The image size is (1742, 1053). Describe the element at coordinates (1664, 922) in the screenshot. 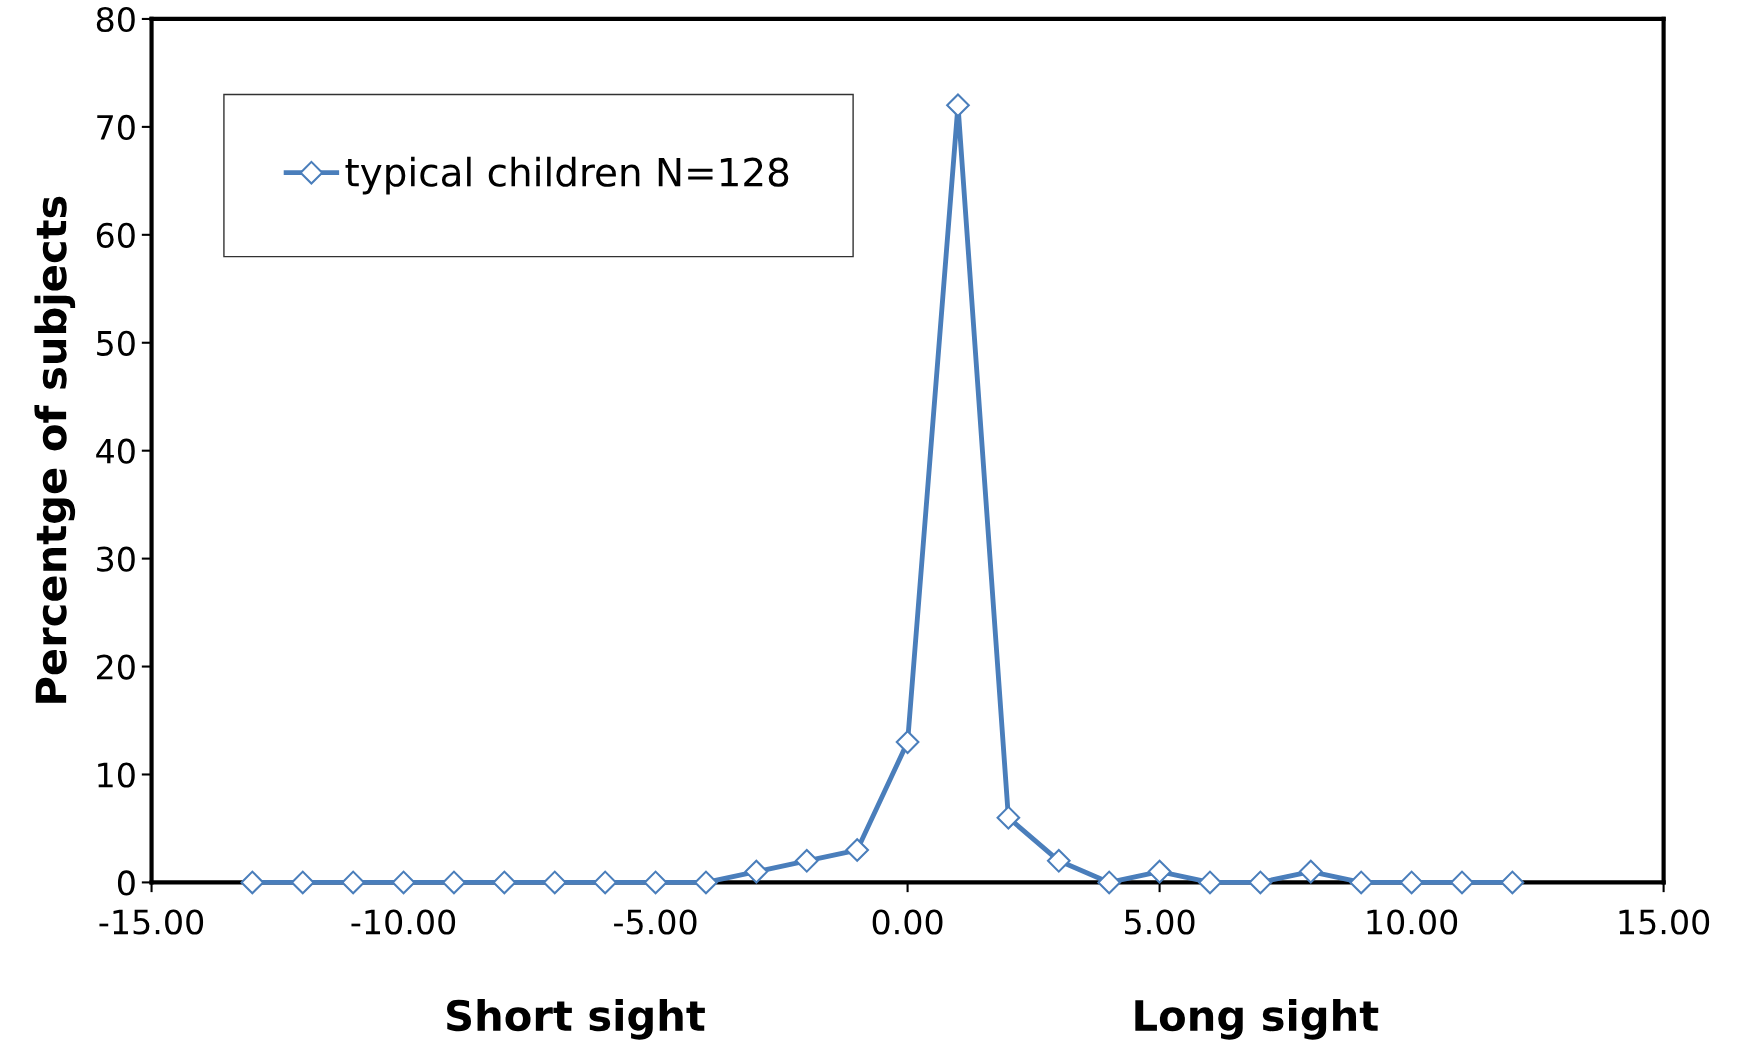

I see `x-tick-label: 15.00` at that location.